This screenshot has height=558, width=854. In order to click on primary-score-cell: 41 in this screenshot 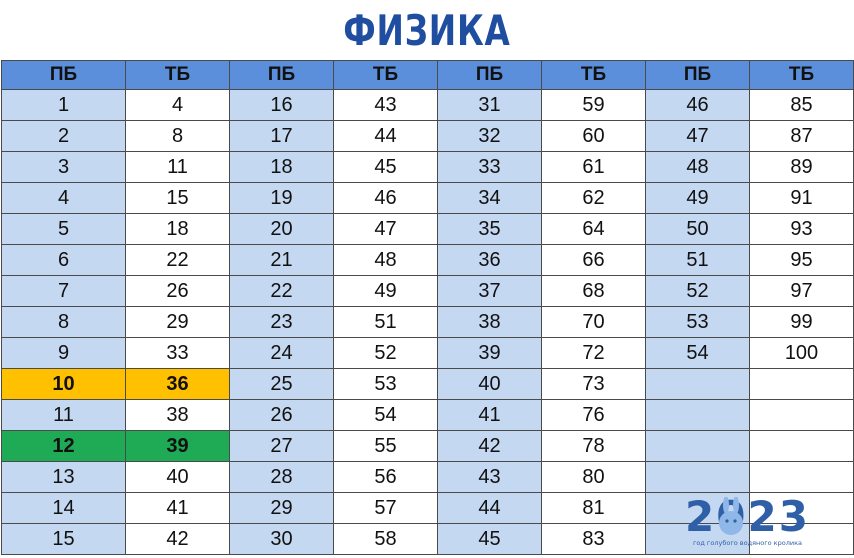, I will do `click(489, 415)`.